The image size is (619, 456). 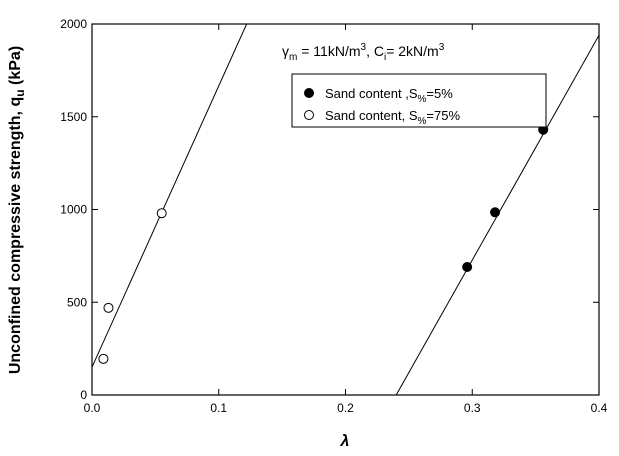 What do you see at coordinates (345, 408) in the screenshot?
I see `x-tick-label: 0.2` at bounding box center [345, 408].